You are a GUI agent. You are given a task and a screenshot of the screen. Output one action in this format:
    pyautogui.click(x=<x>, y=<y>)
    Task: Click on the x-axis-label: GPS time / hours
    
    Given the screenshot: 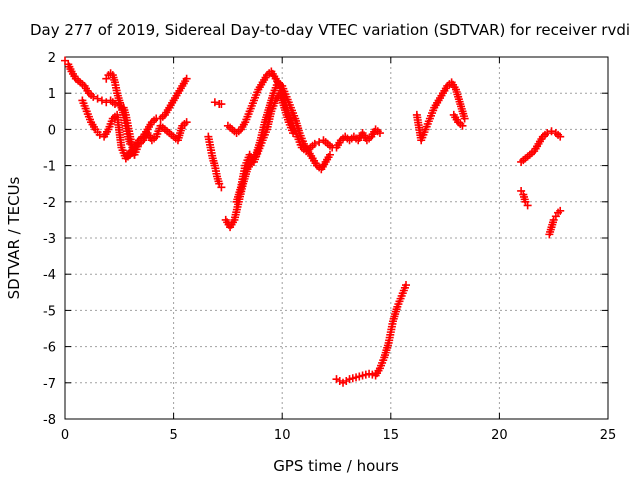 What is the action you would take?
    pyautogui.click(x=336, y=466)
    